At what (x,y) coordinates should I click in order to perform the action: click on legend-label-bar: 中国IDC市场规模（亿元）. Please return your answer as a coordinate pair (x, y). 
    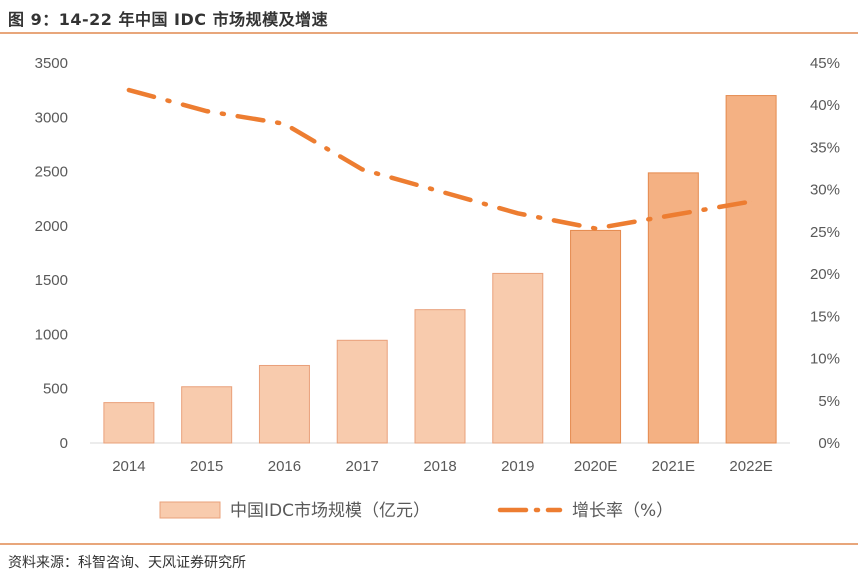
    Looking at the image, I should click on (330, 511).